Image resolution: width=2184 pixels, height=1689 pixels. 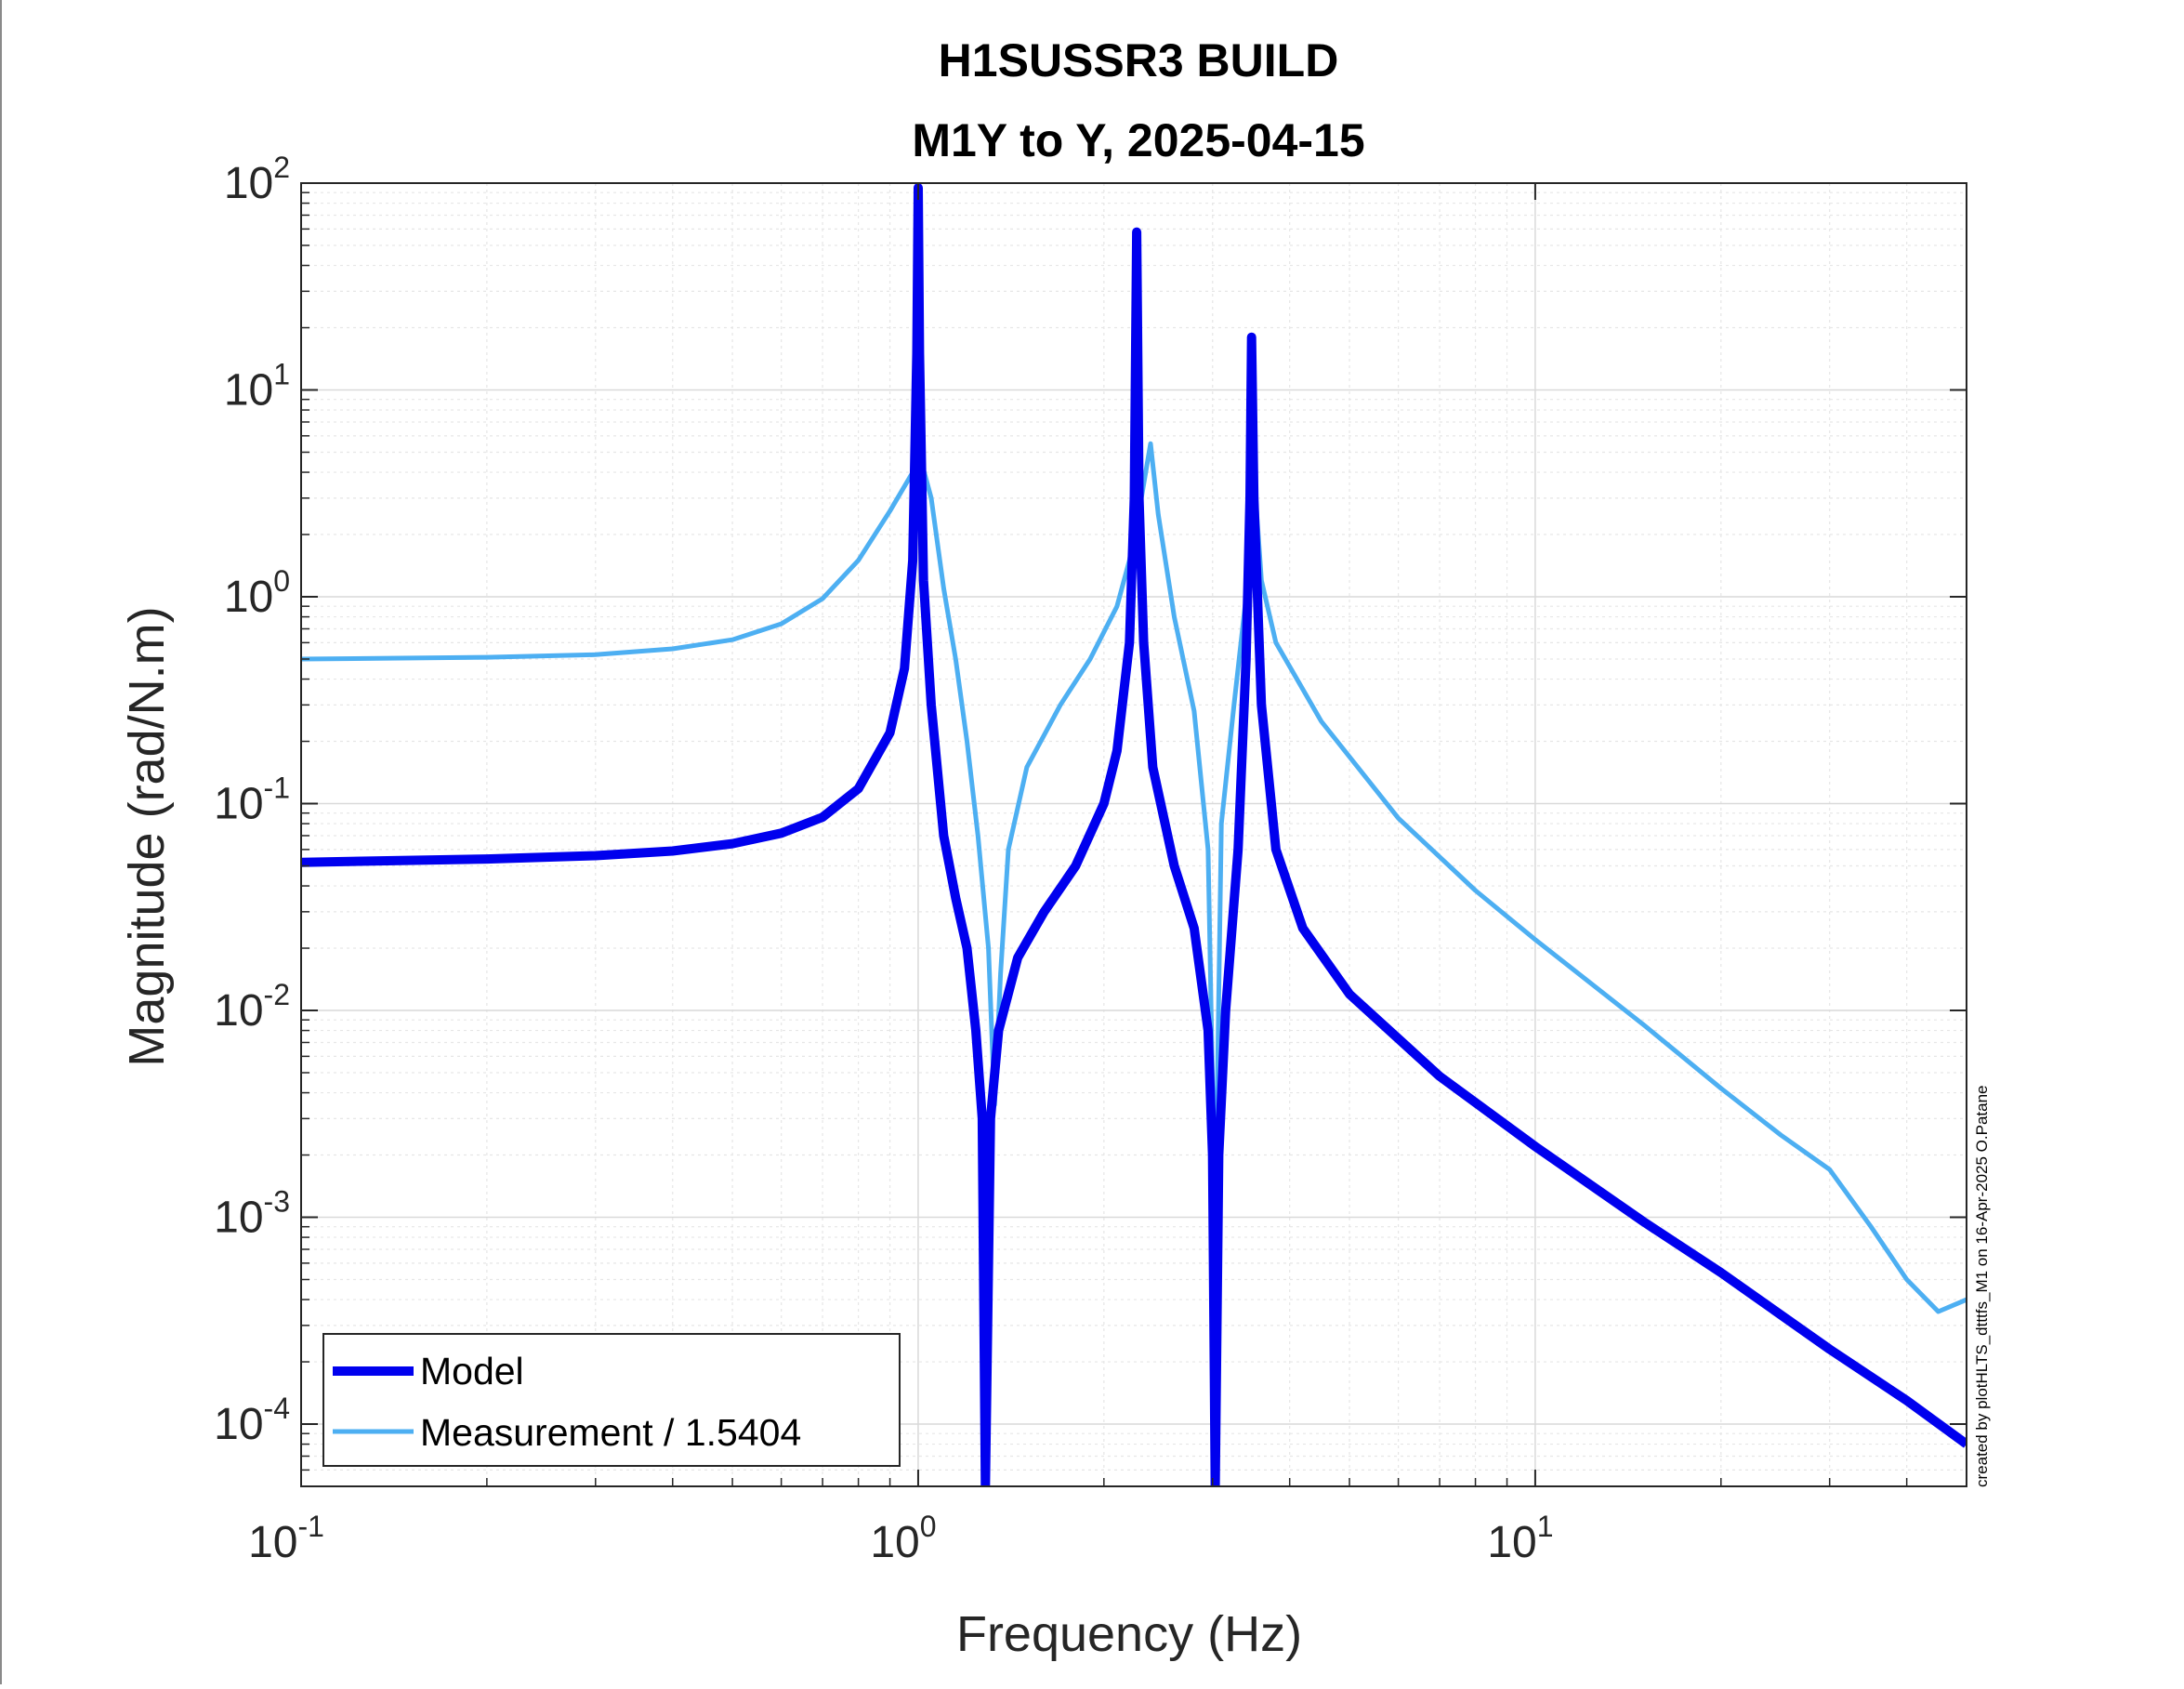 I want to click on y-tick-labels: 10⁻⁴ 10⁻³ 10⁻² 10⁻¹ 10⁰ 10¹ 10², so click(x=252, y=800).